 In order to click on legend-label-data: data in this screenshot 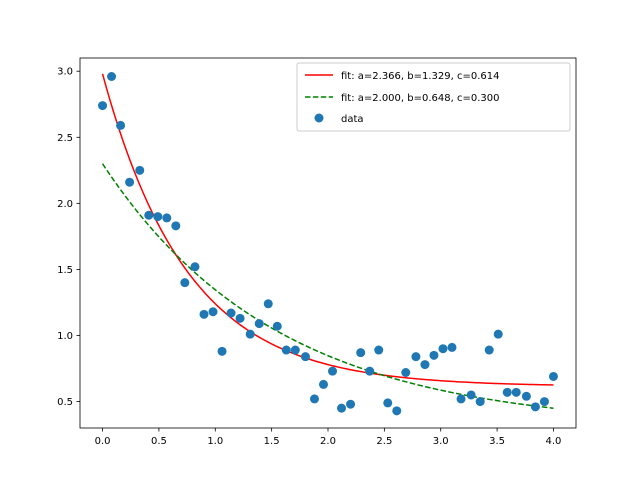, I will do `click(352, 119)`.